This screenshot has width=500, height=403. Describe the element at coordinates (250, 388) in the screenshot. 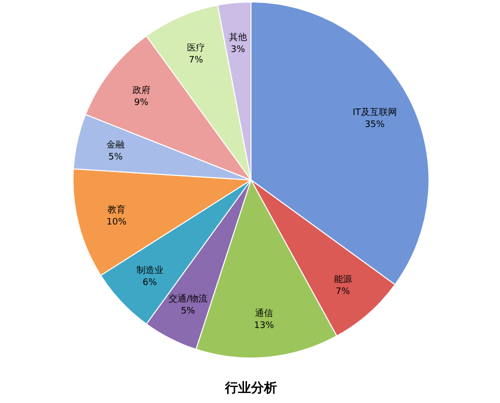

I see `text: 行业分析` at that location.